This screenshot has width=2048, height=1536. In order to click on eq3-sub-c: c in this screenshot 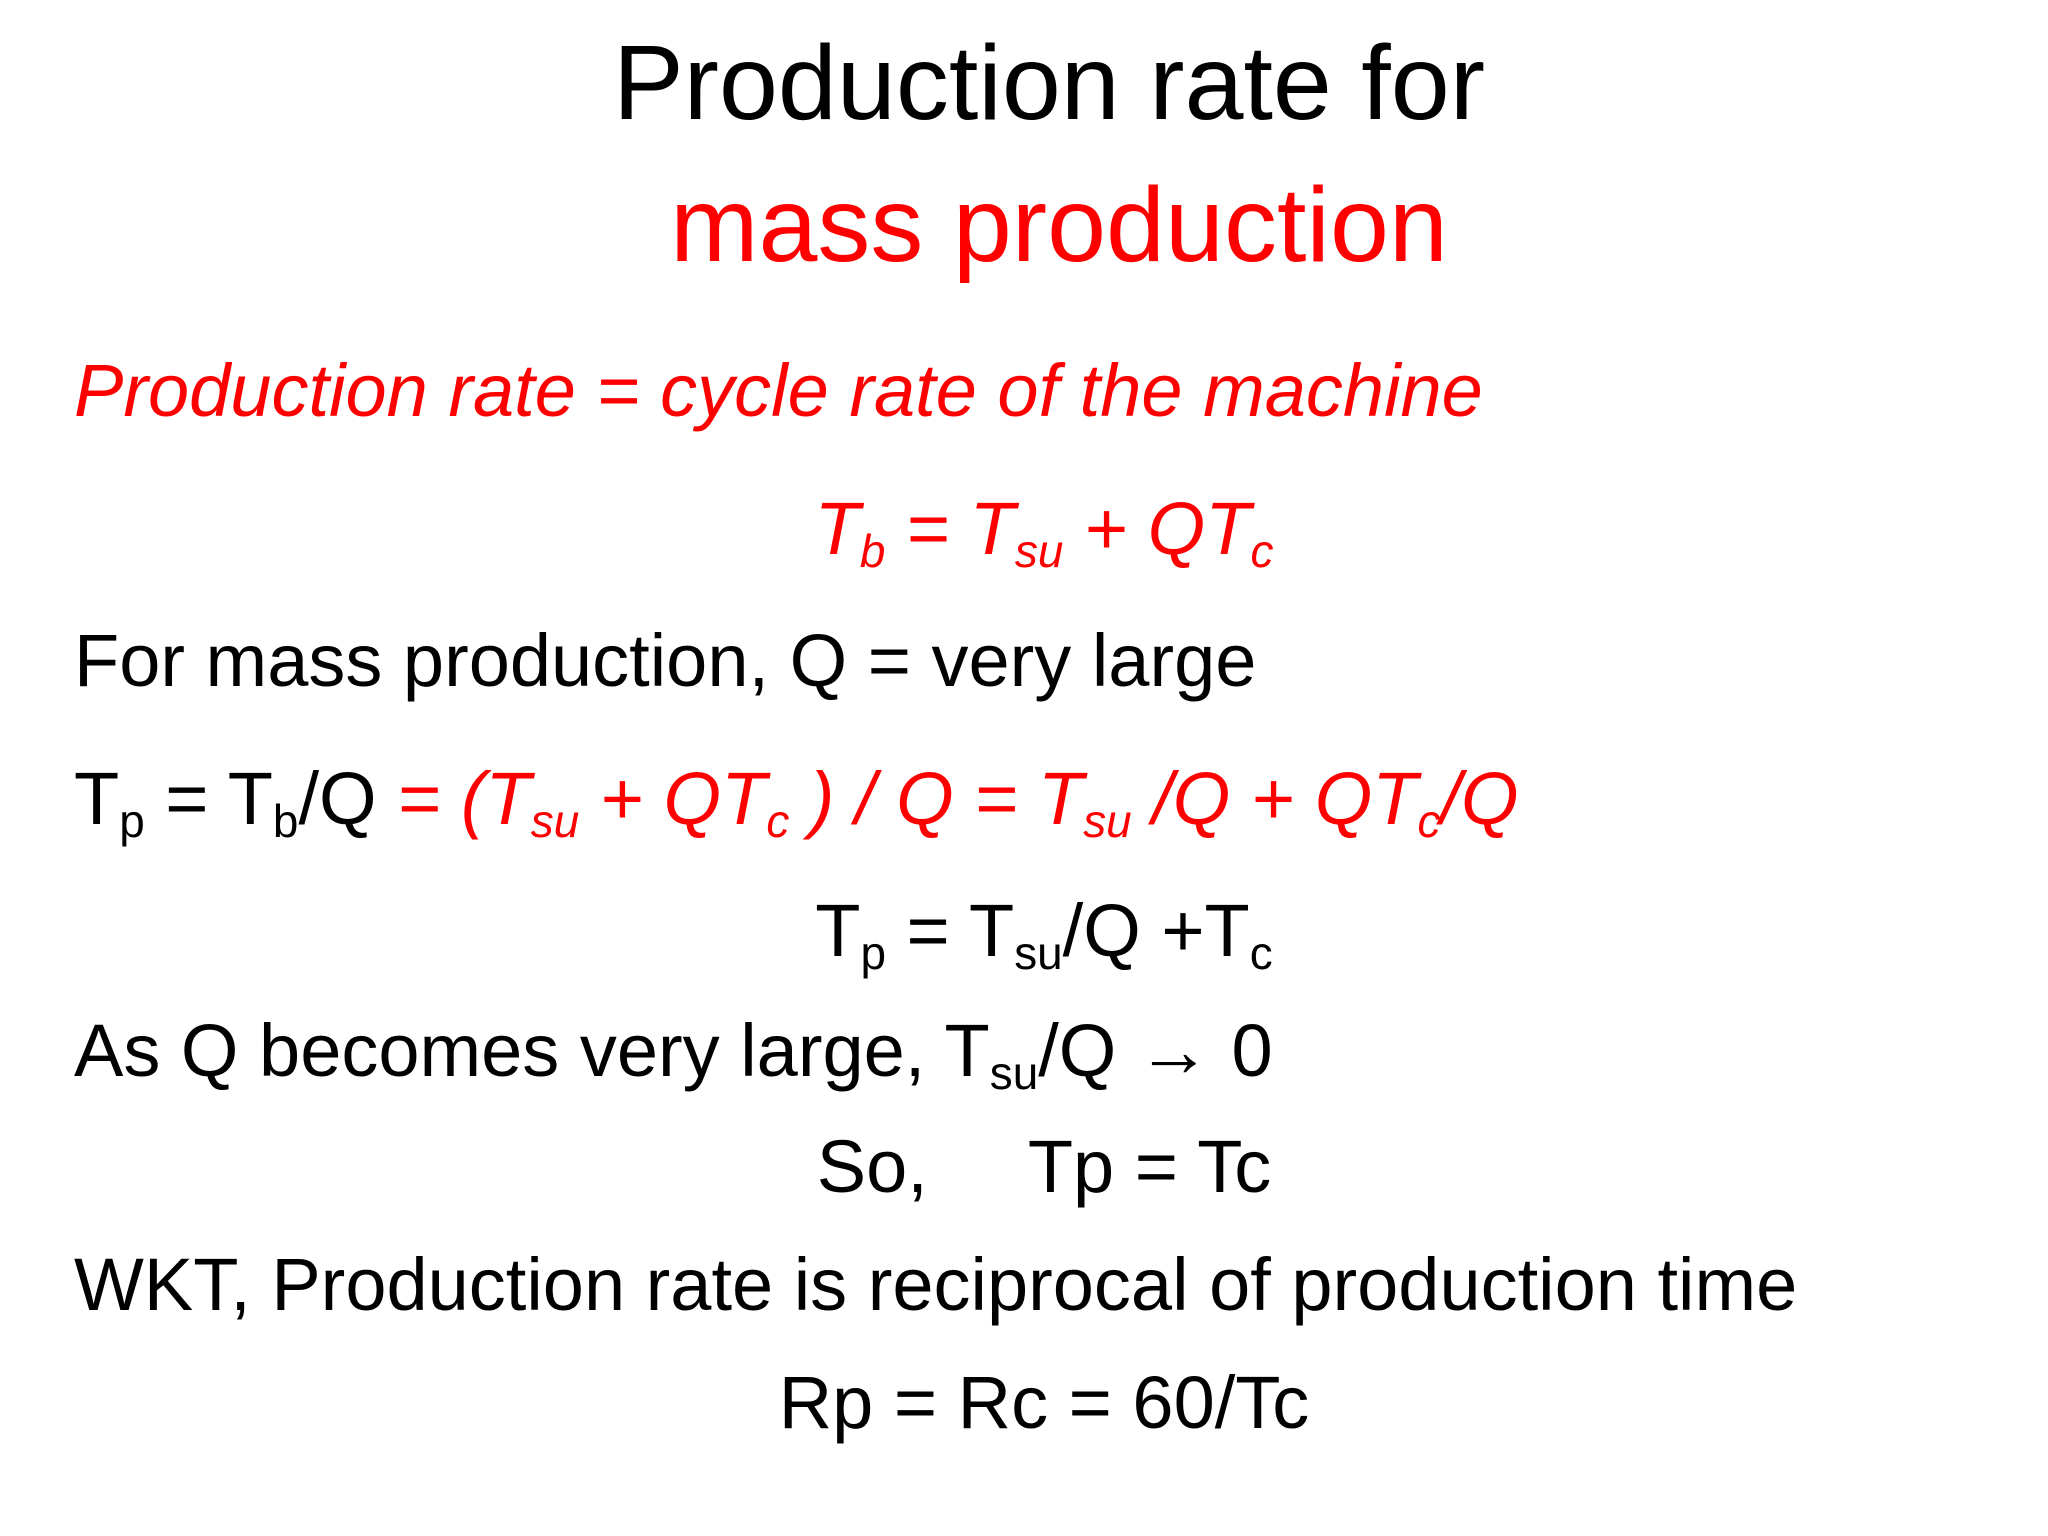, I will do `click(1261, 952)`.